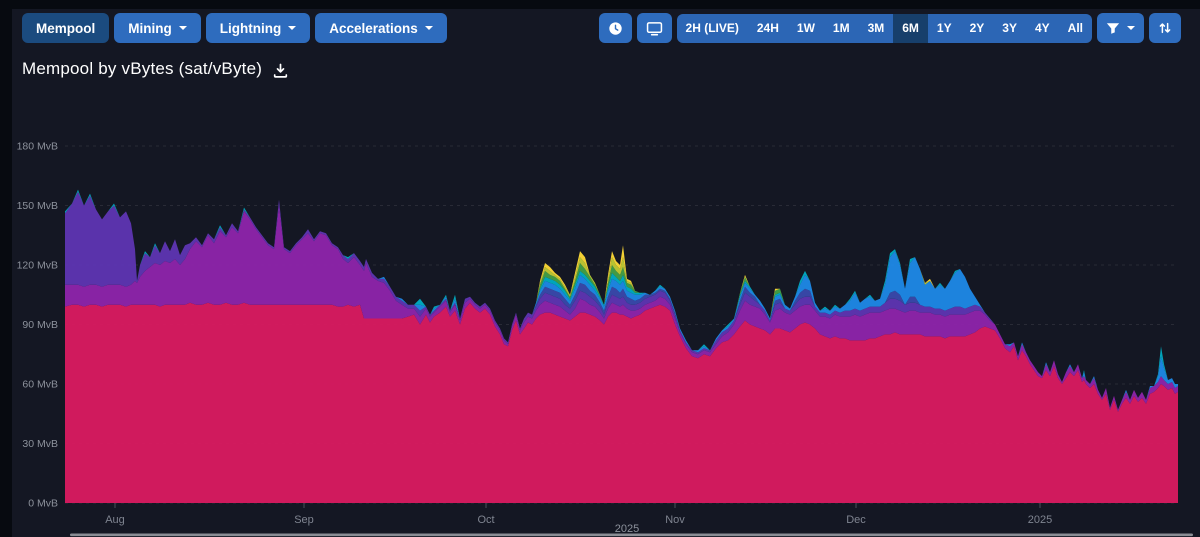  Describe the element at coordinates (250, 28) in the screenshot. I see `nav-lightning-label: Lightning` at that location.